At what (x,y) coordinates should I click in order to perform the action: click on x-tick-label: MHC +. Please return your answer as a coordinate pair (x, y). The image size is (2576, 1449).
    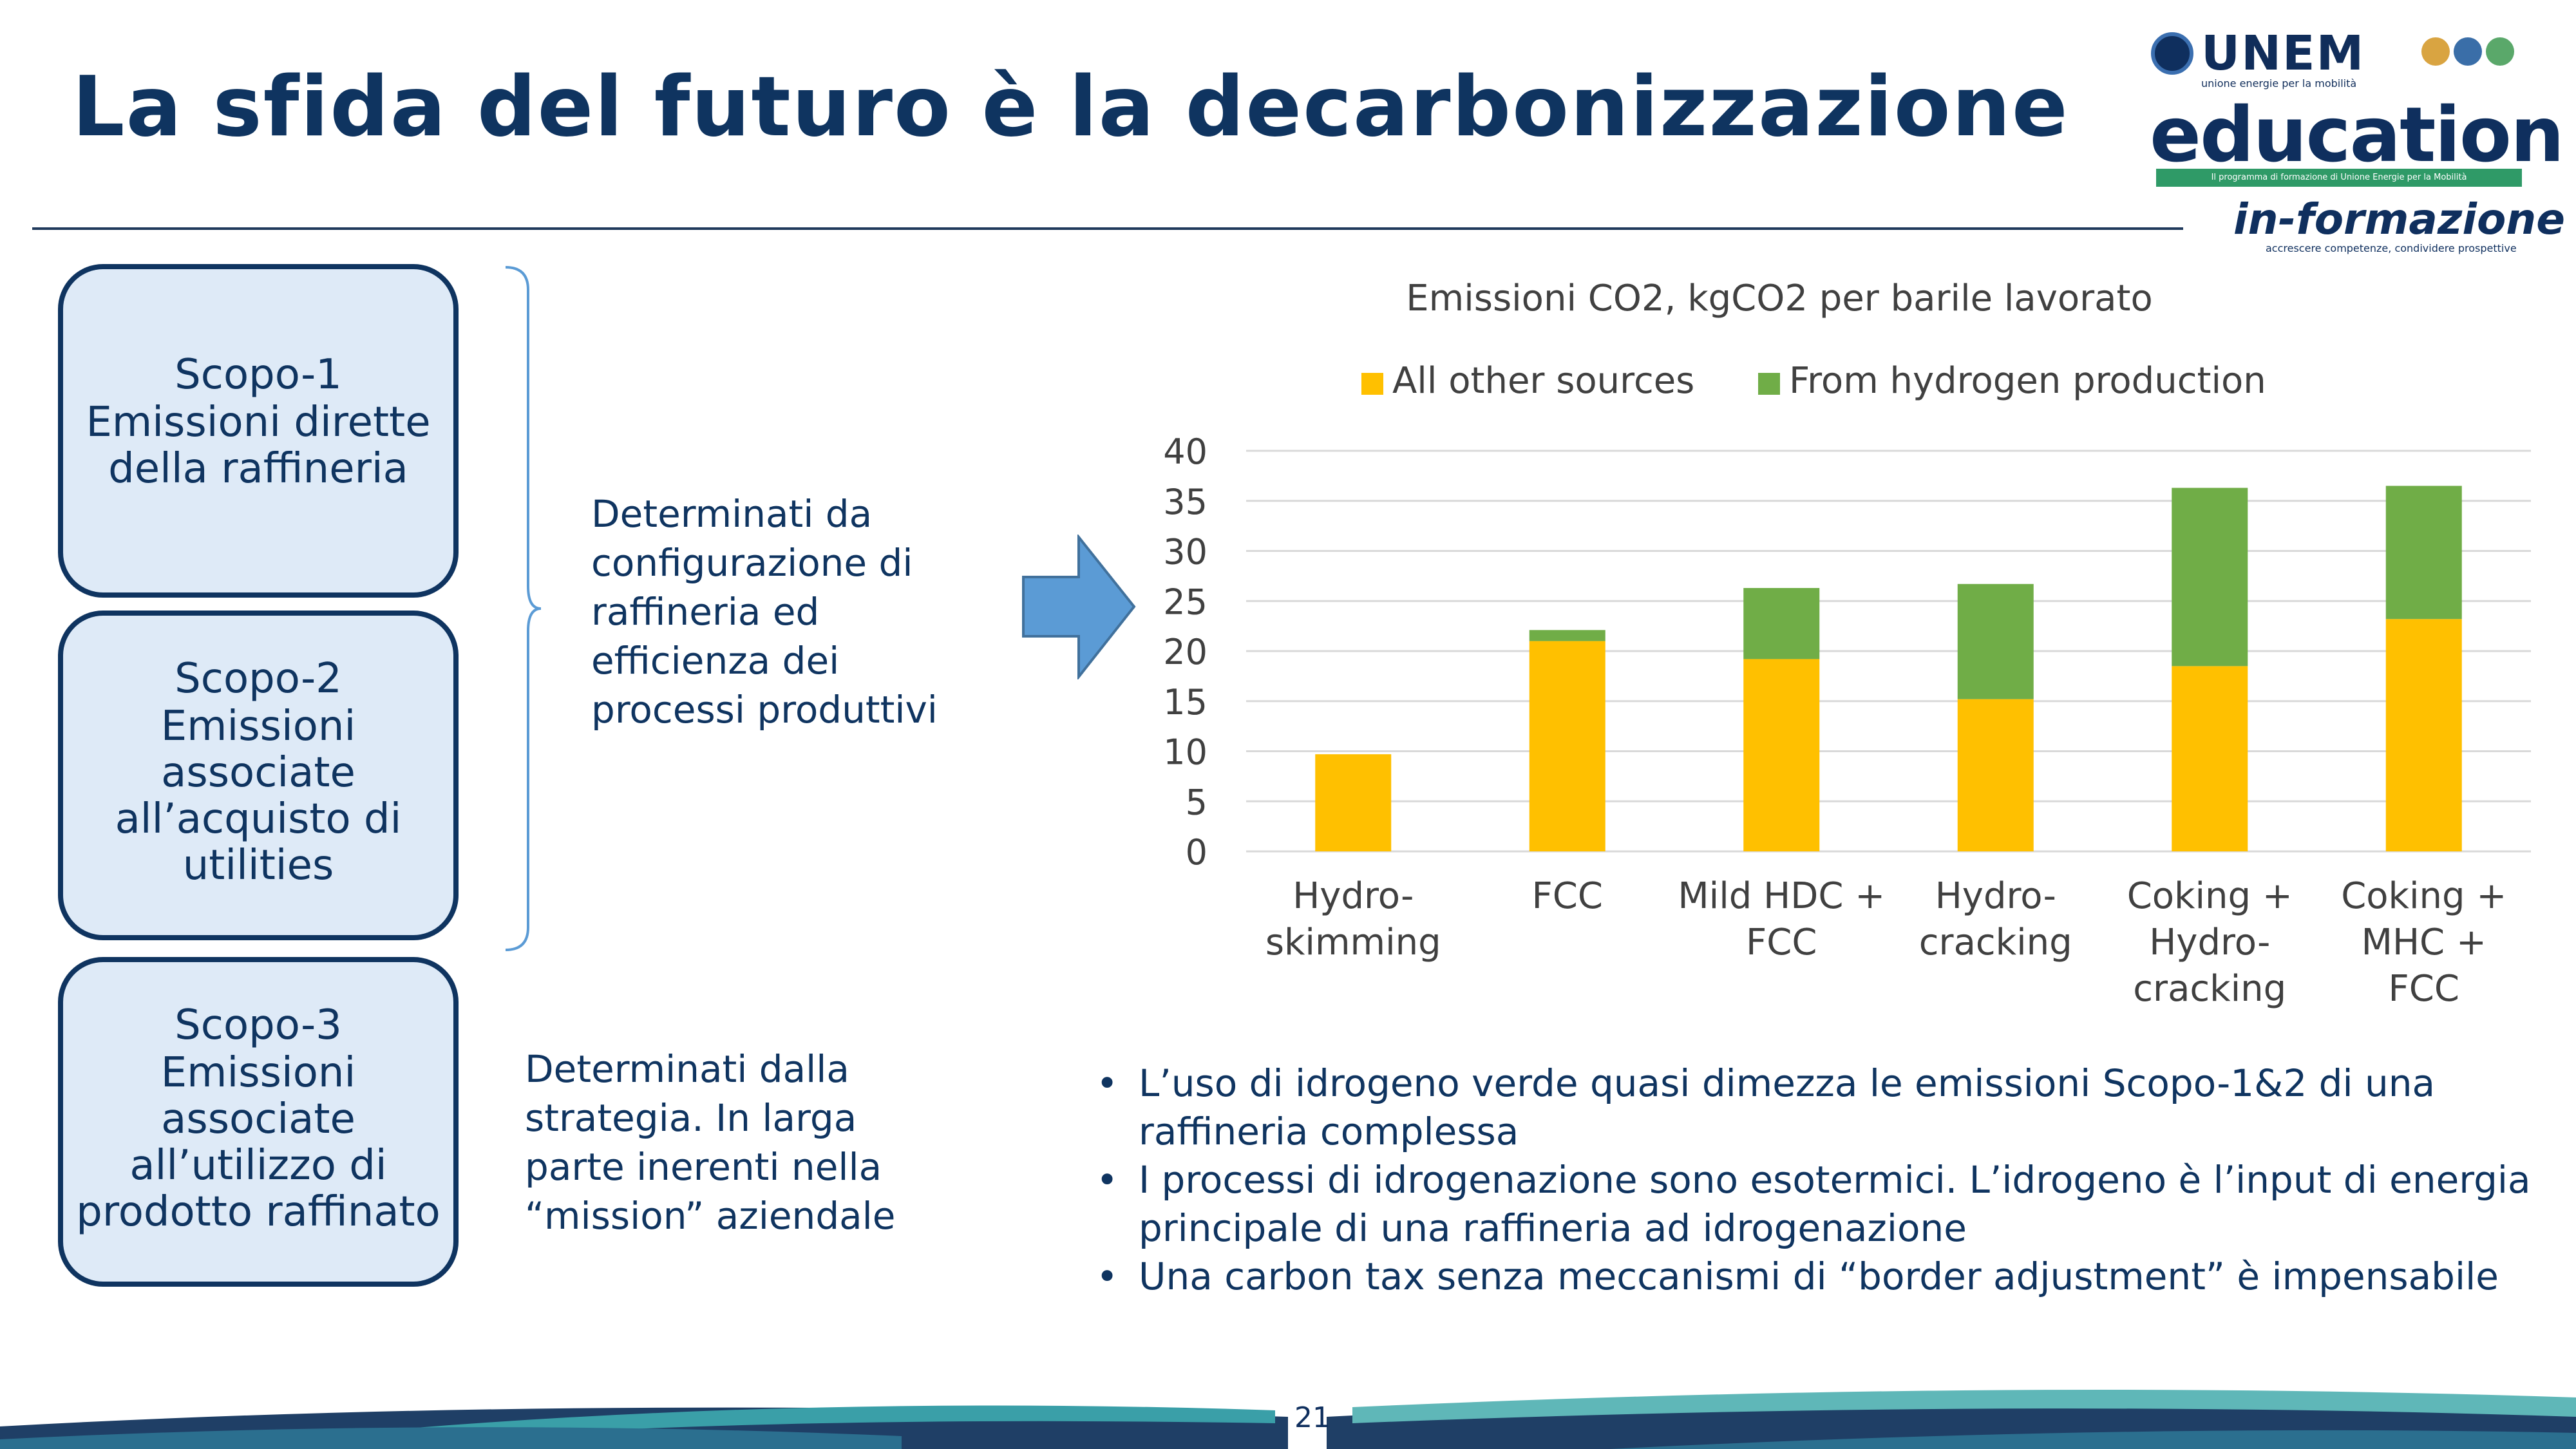
    Looking at the image, I should click on (2424, 943).